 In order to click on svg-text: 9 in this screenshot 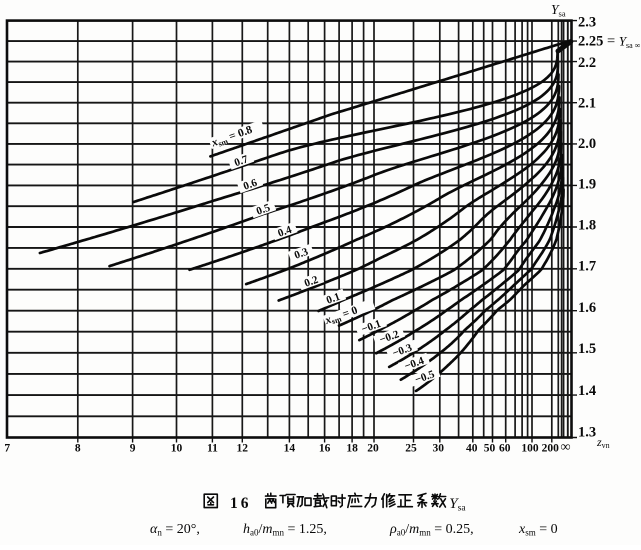, I will do `click(133, 449)`.